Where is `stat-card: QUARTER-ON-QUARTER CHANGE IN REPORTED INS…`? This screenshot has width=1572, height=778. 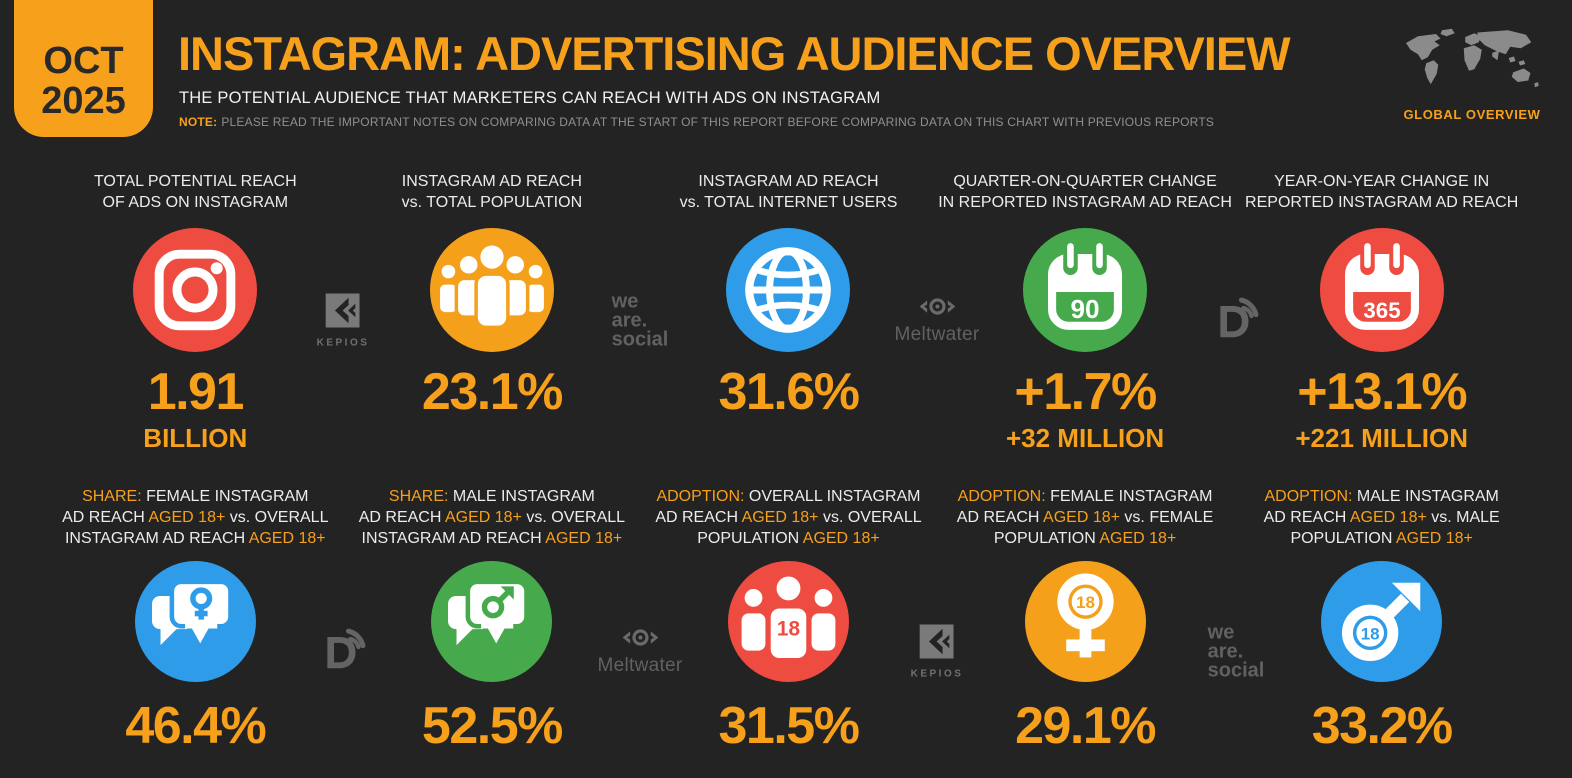 stat-card: QUARTER-ON-QUARTER CHANGE IN REPORTED INS… is located at coordinates (1085, 311).